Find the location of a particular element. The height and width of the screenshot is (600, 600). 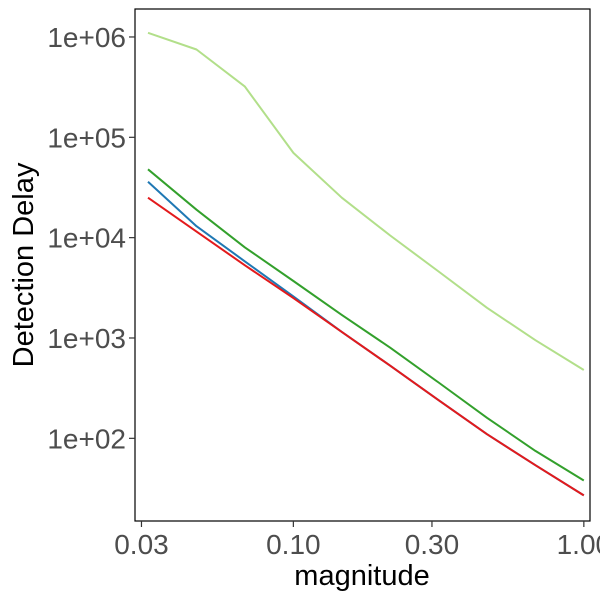

y-axis-title: Detection Delay is located at coordinates (24, 264).